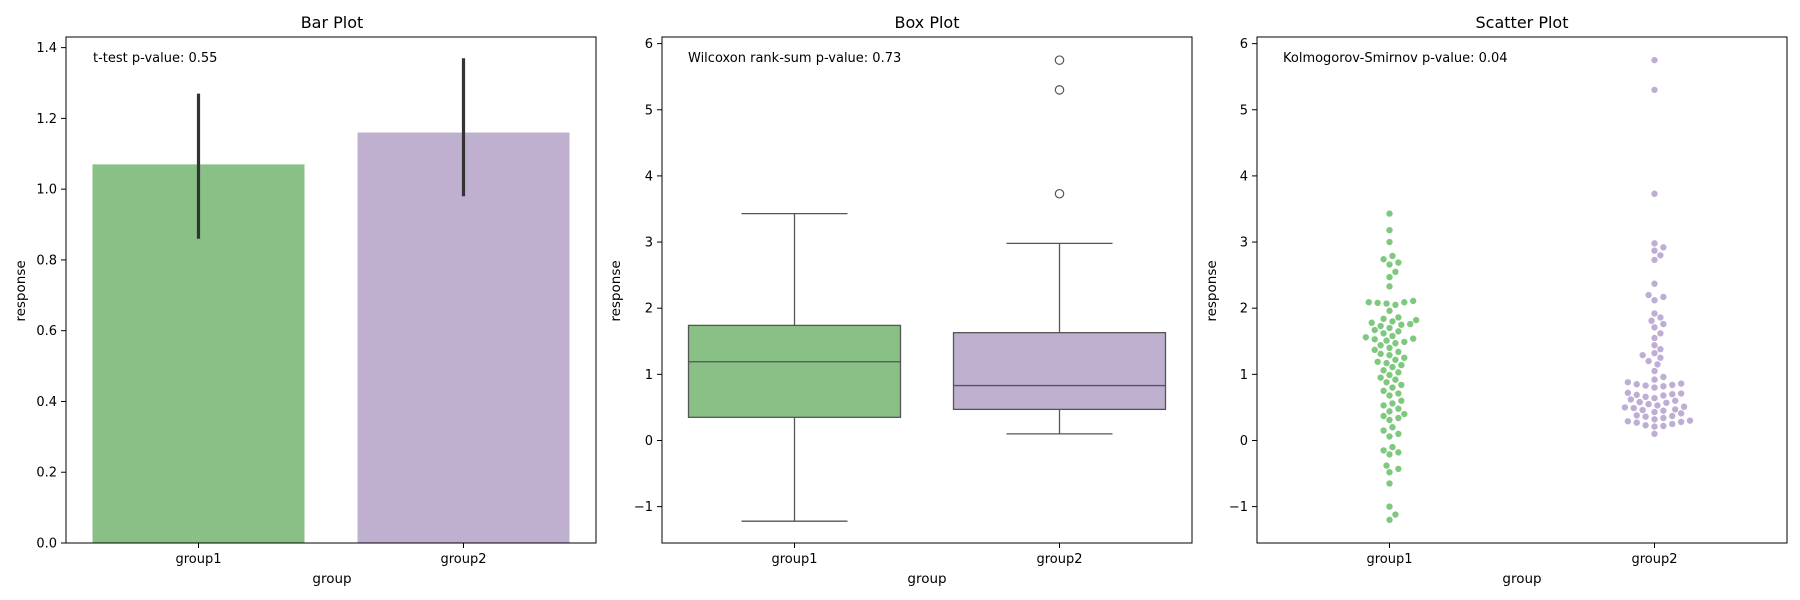  What do you see at coordinates (1521, 579) in the screenshot?
I see `scatter-plot-xlabel: group` at bounding box center [1521, 579].